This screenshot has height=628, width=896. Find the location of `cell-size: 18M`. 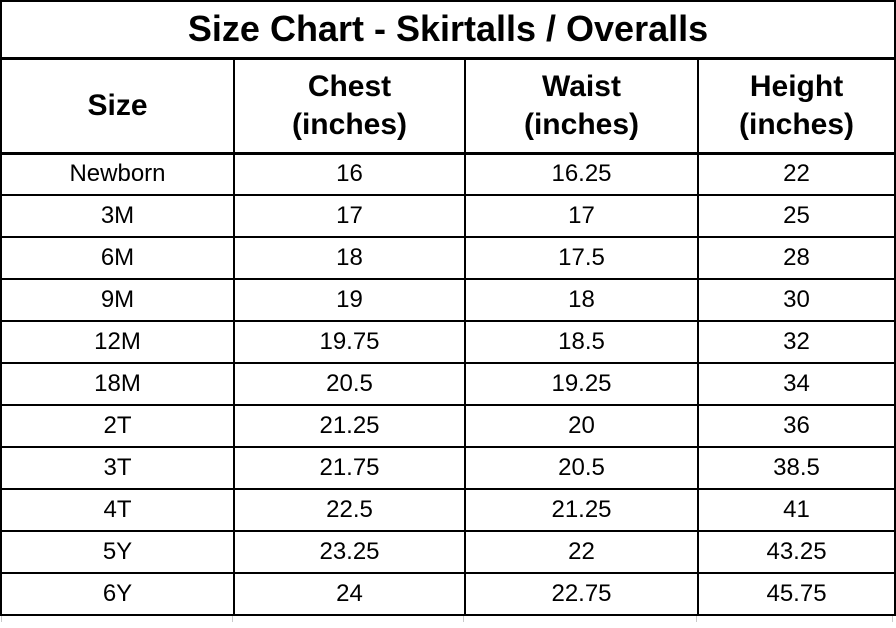

cell-size: 18M is located at coordinates (117, 384).